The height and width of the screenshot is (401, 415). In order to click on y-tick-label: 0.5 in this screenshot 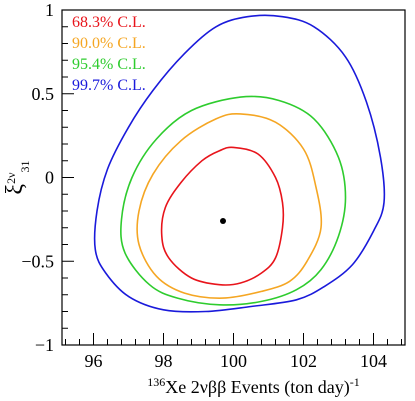, I will do `click(43, 94)`.